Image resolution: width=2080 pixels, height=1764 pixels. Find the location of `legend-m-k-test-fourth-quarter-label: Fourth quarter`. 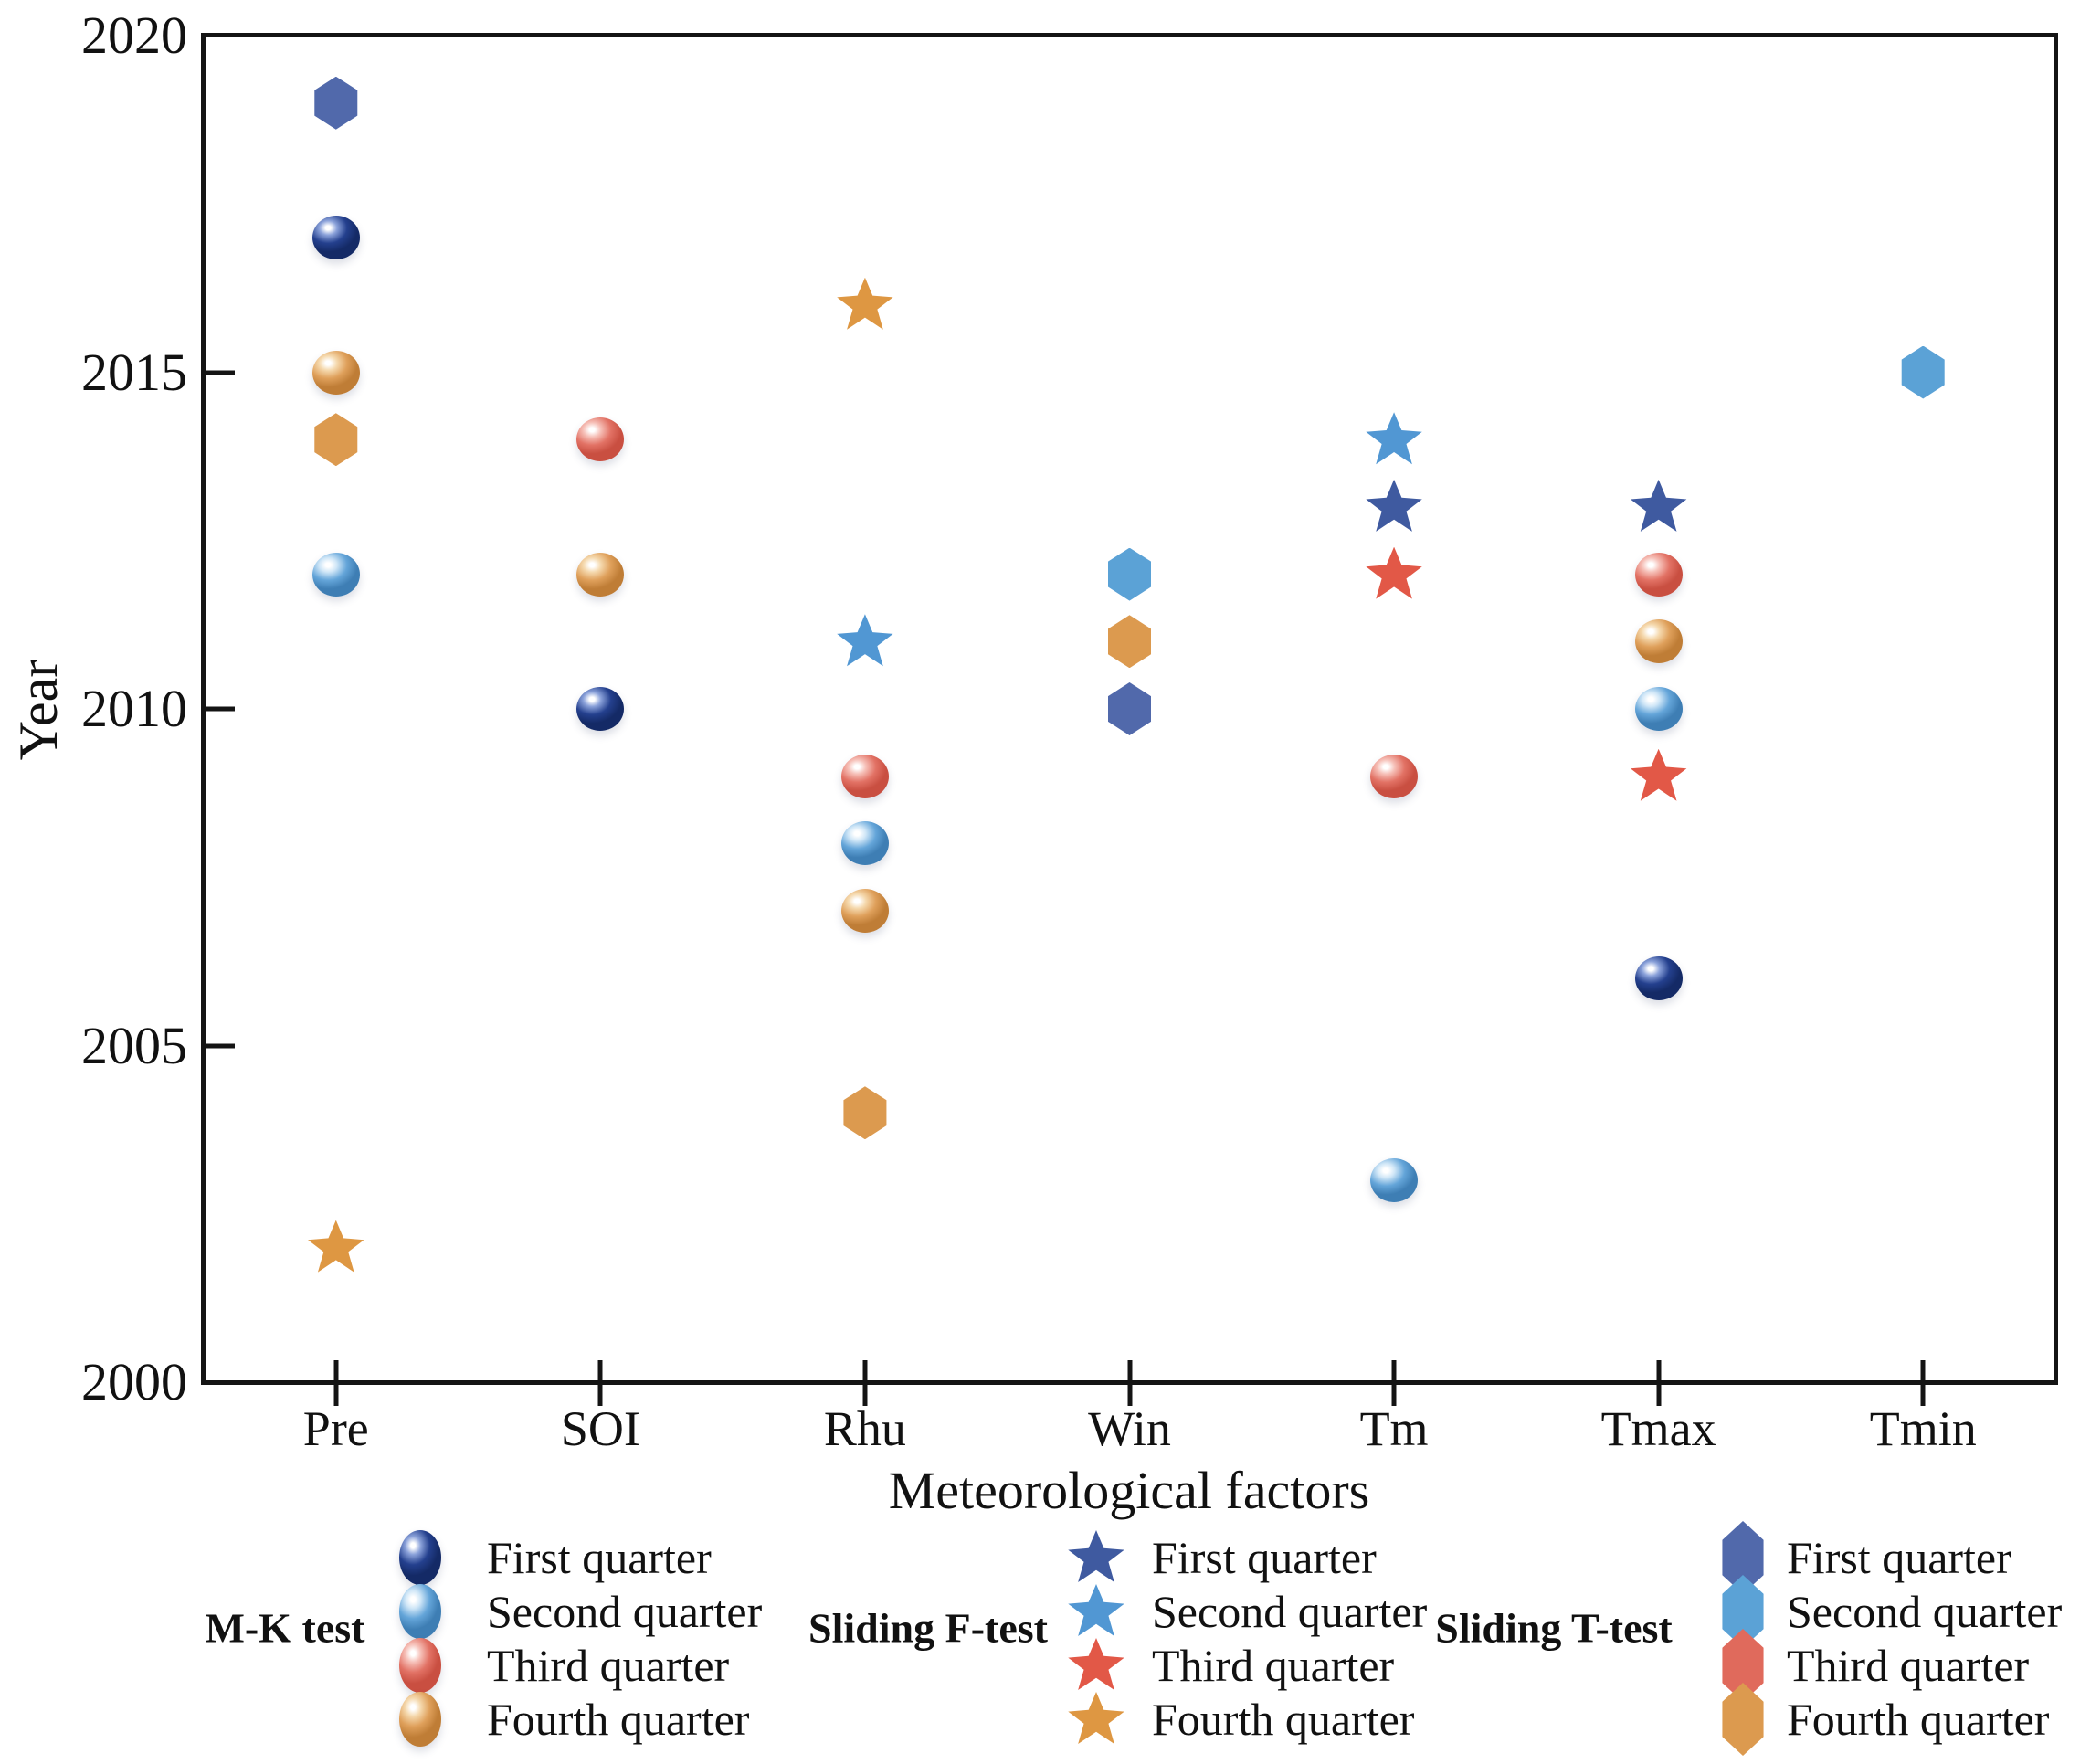

legend-m-k-test-fourth-quarter-label: Fourth quarter is located at coordinates (618, 1719).